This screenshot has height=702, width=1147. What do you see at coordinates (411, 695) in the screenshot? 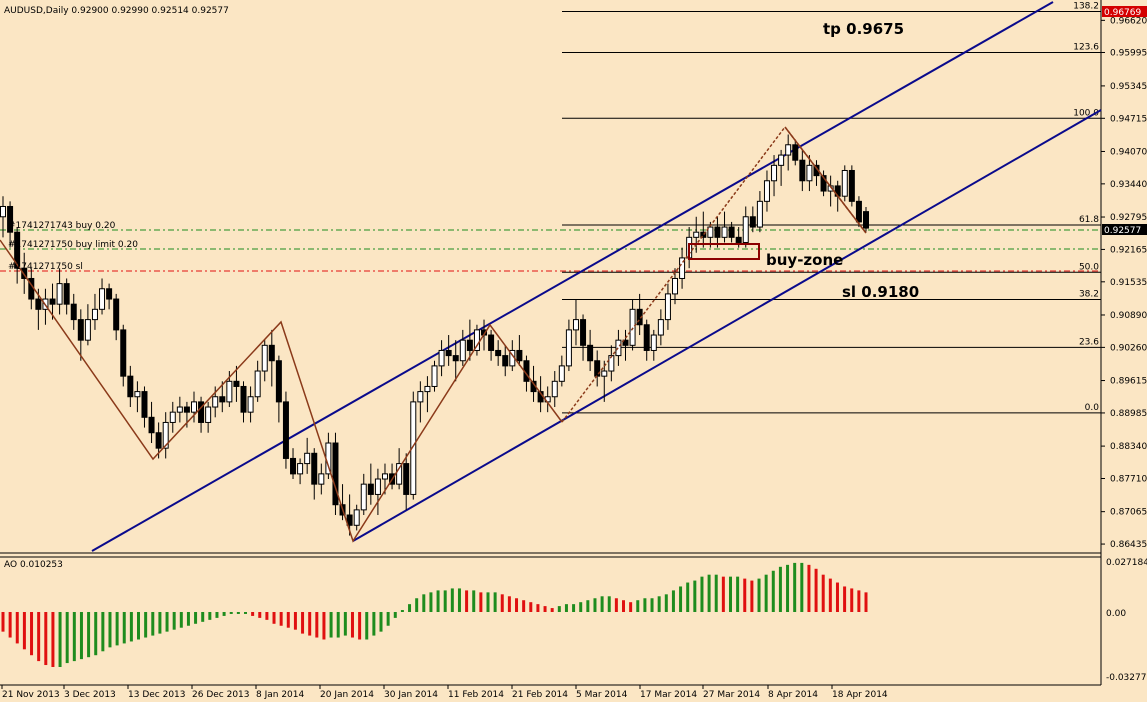
I see `time-tick-label: 30 Jan 2014` at bounding box center [411, 695].